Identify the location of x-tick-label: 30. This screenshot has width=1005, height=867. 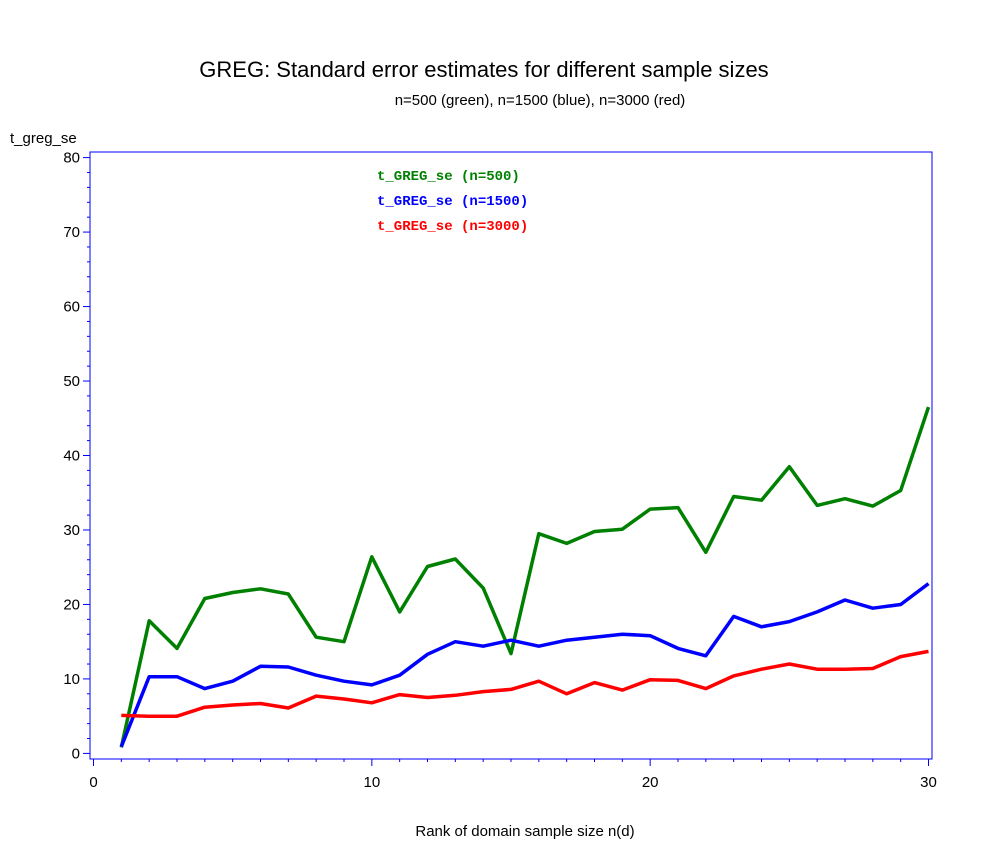
(928, 782).